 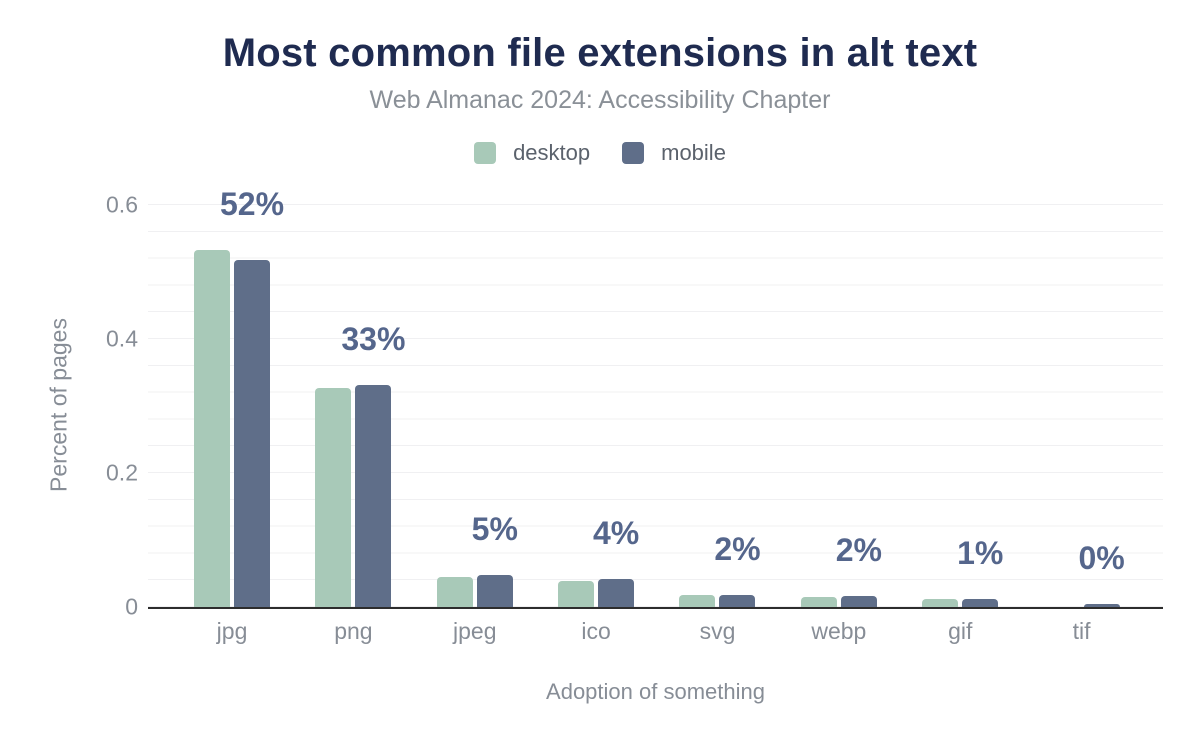 I want to click on value-label-jpg: 52%, so click(x=252, y=203).